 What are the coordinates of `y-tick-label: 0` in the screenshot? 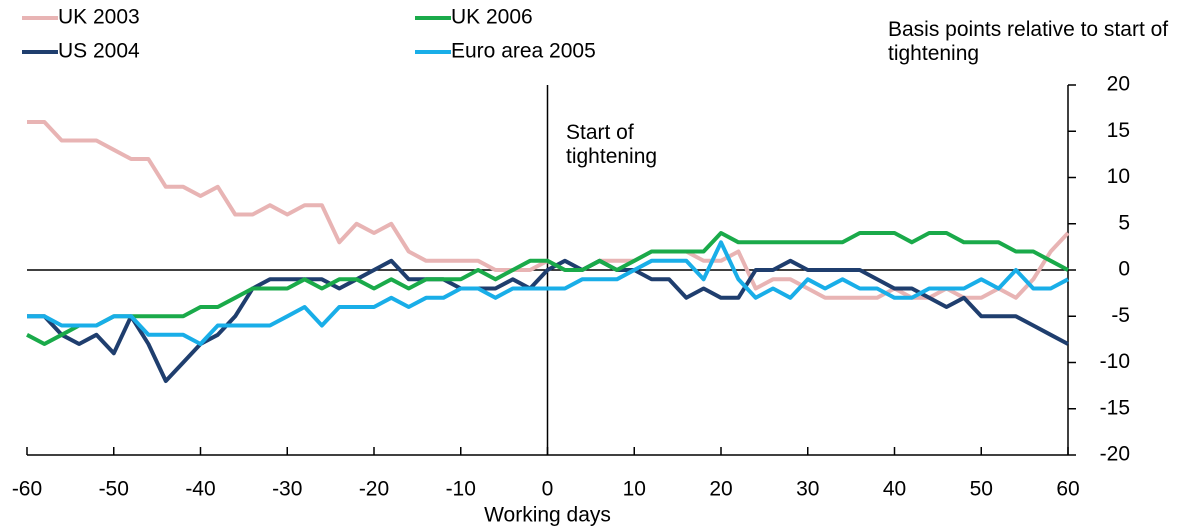 It's located at (1124, 269).